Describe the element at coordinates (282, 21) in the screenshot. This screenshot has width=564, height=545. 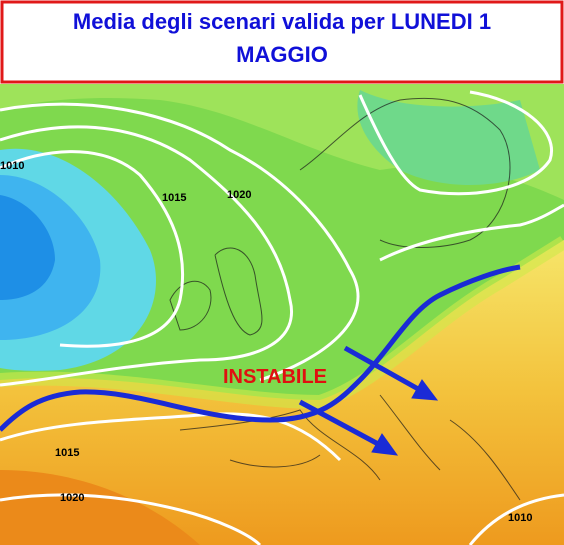
I see `title: Media degli scenari valida per LUNEDI 1` at that location.